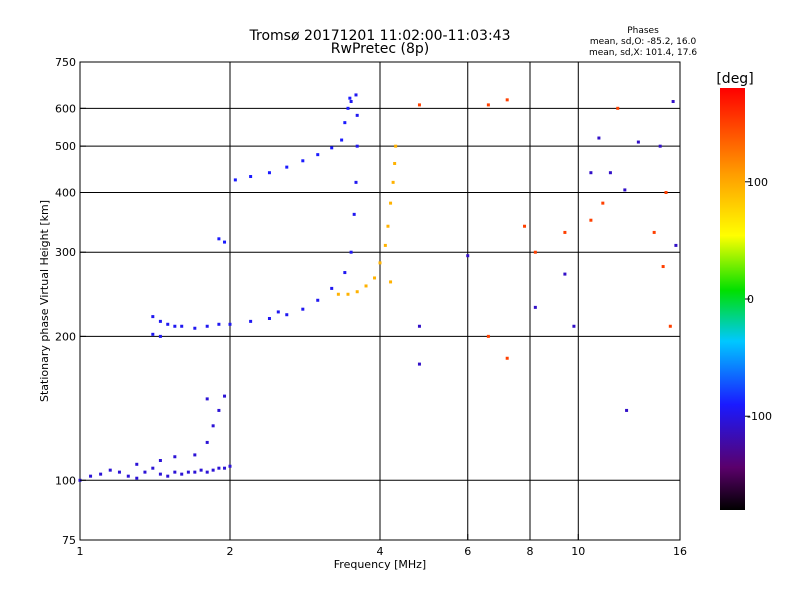  Describe the element at coordinates (757, 182) in the screenshot. I see `colorbar-tick-label: 100` at that location.